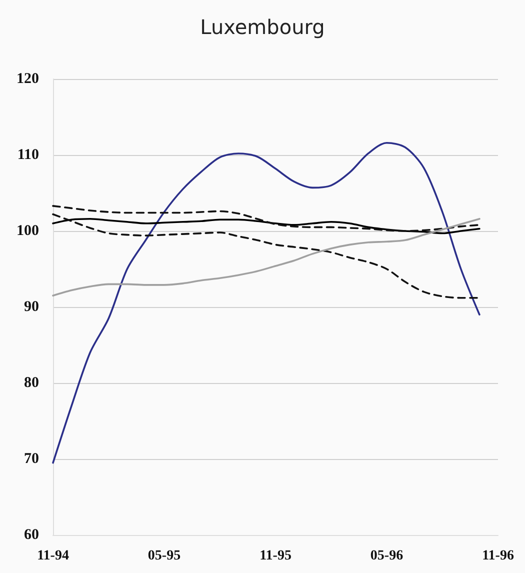 This screenshot has width=525, height=573. What do you see at coordinates (27, 79) in the screenshot?
I see `y-tick-label: 120` at bounding box center [27, 79].